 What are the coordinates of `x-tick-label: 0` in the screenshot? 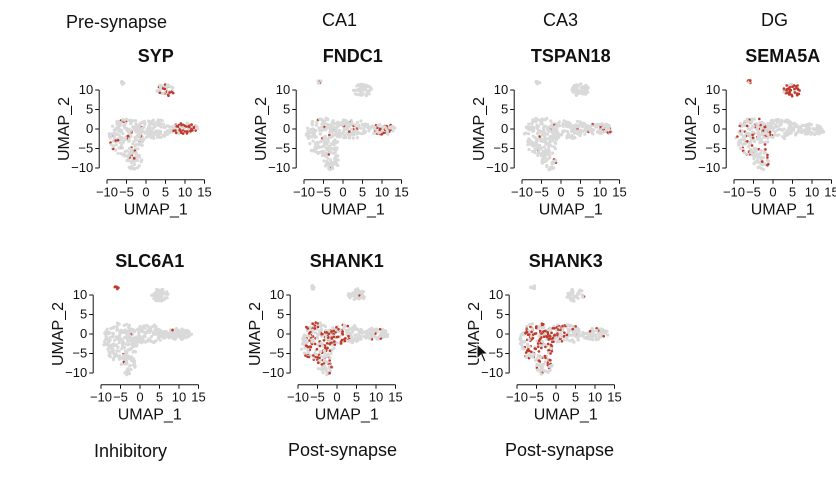 It's located at (555, 397).